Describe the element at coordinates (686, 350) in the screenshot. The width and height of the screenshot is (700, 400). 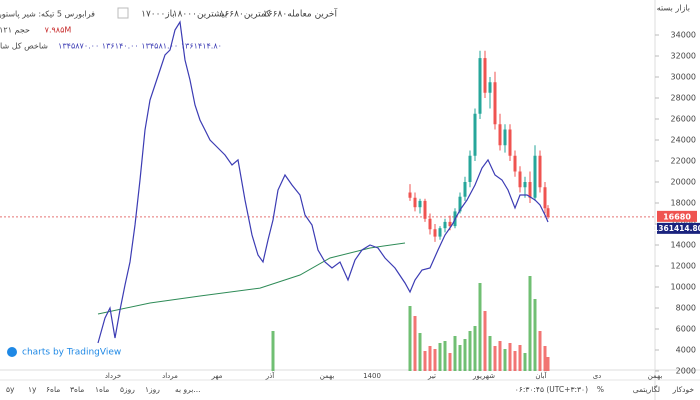
I see `y-tick-label: 4000` at that location.